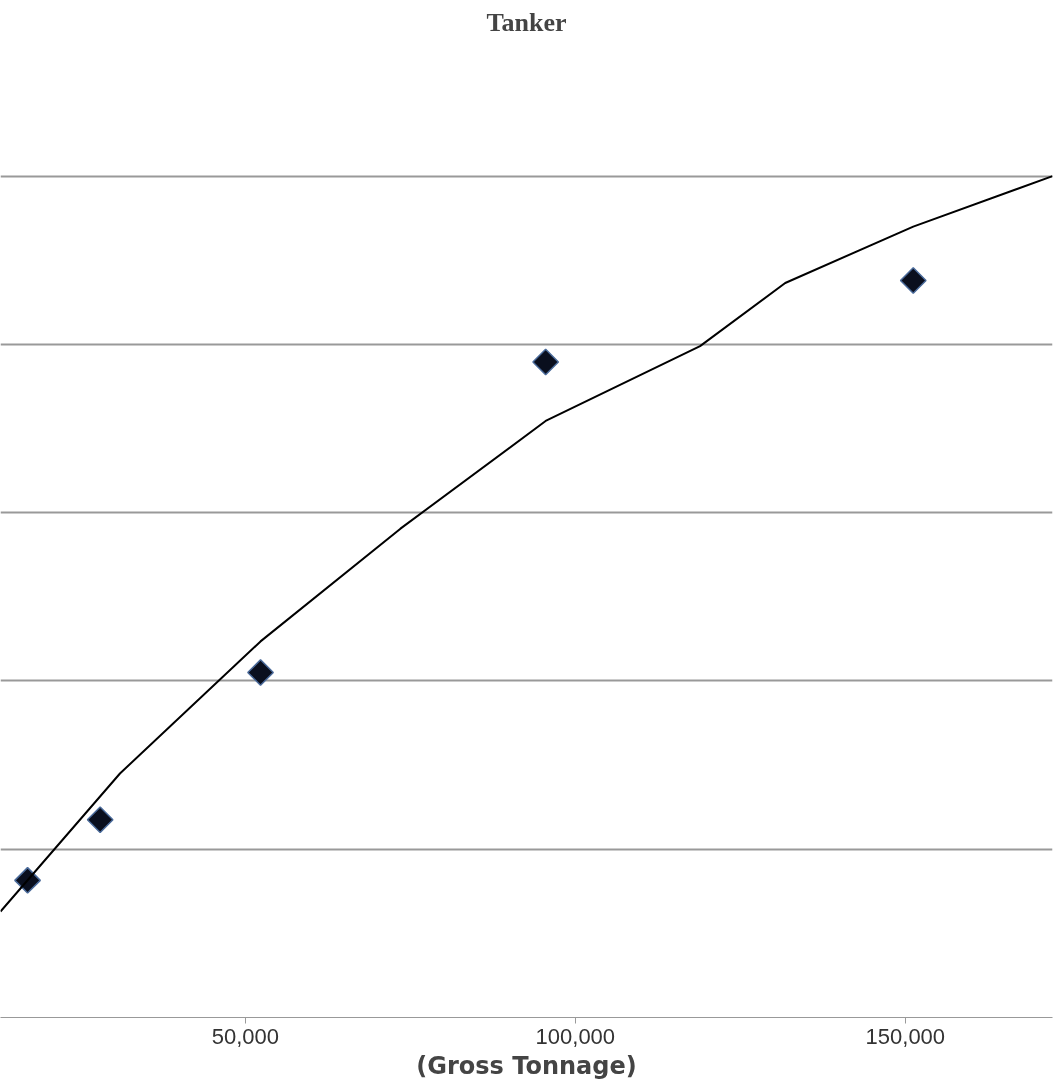 The image size is (1056, 1082). I want to click on chart-title: Tanker, so click(526, 22).